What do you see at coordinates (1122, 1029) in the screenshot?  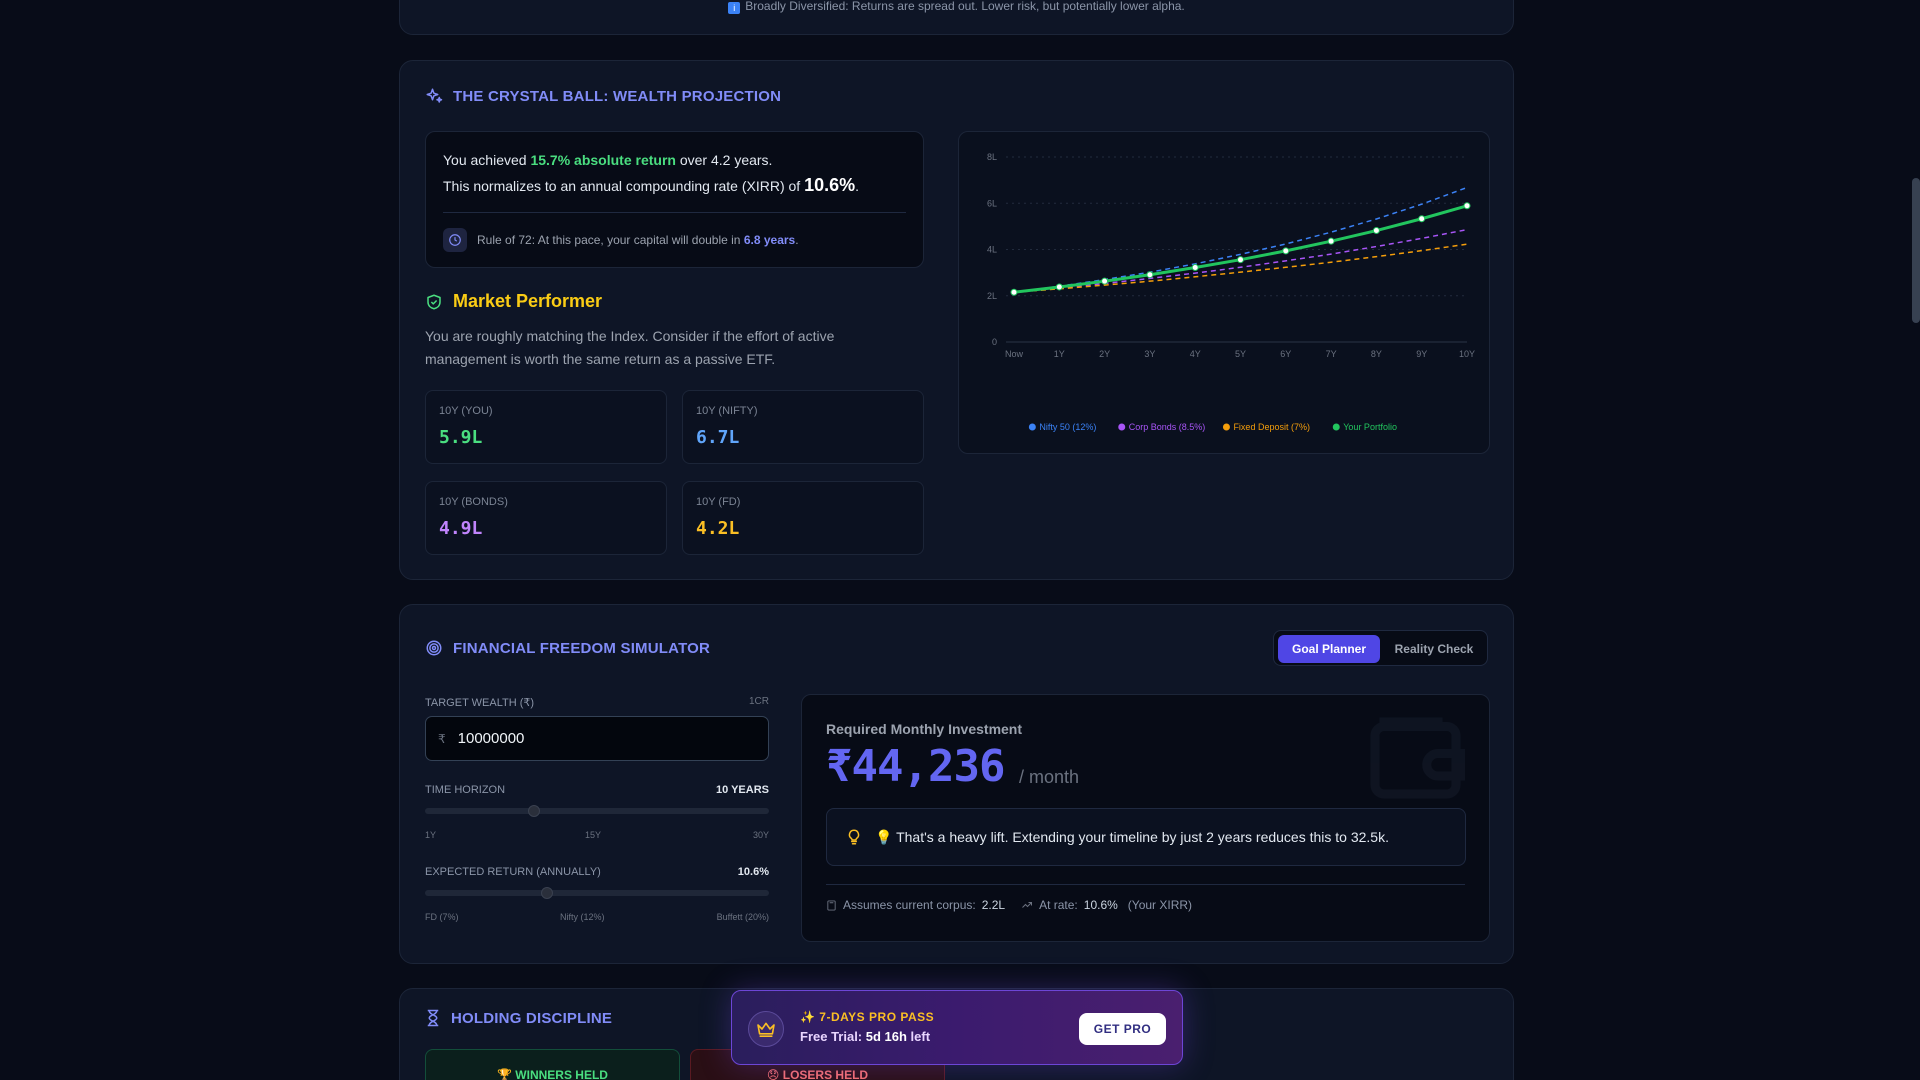 I see `get-pro-button: GET PRO` at bounding box center [1122, 1029].